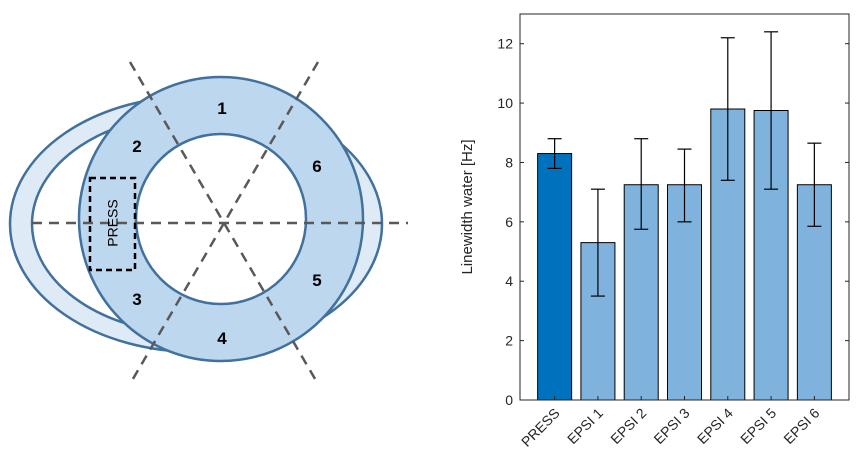 The width and height of the screenshot is (861, 475). Describe the element at coordinates (509, 281) in the screenshot. I see `y-tick-label: 4` at that location.